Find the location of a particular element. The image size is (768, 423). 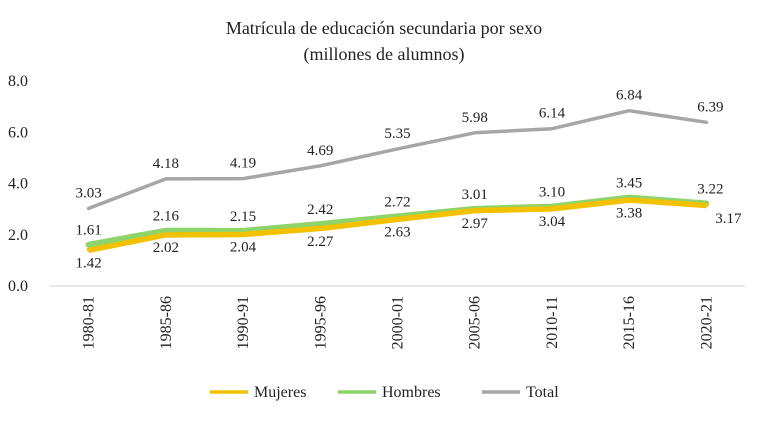

x-tick-label: 2010-11 is located at coordinates (552, 322).